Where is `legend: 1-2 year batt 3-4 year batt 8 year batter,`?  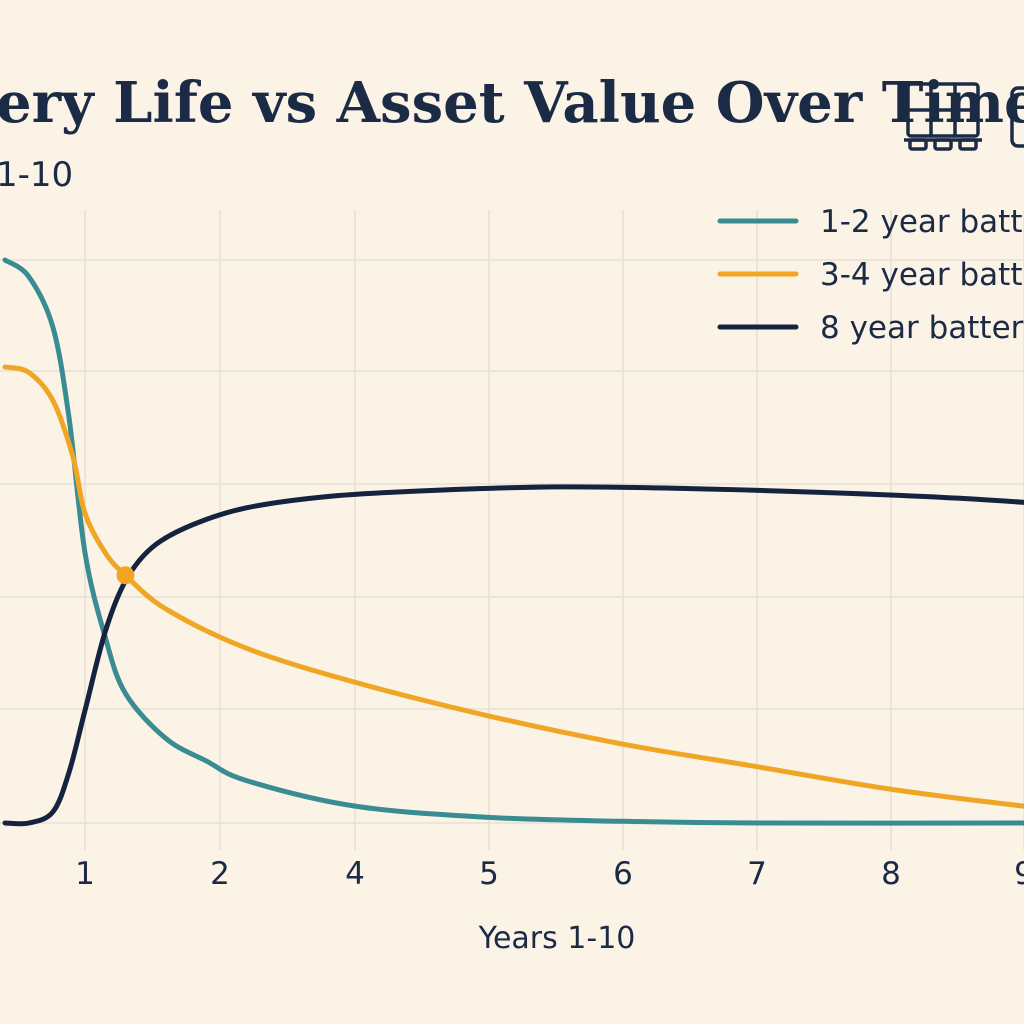 legend: 1-2 year batt 3-4 year batt 8 year batter, is located at coordinates (870, 275).